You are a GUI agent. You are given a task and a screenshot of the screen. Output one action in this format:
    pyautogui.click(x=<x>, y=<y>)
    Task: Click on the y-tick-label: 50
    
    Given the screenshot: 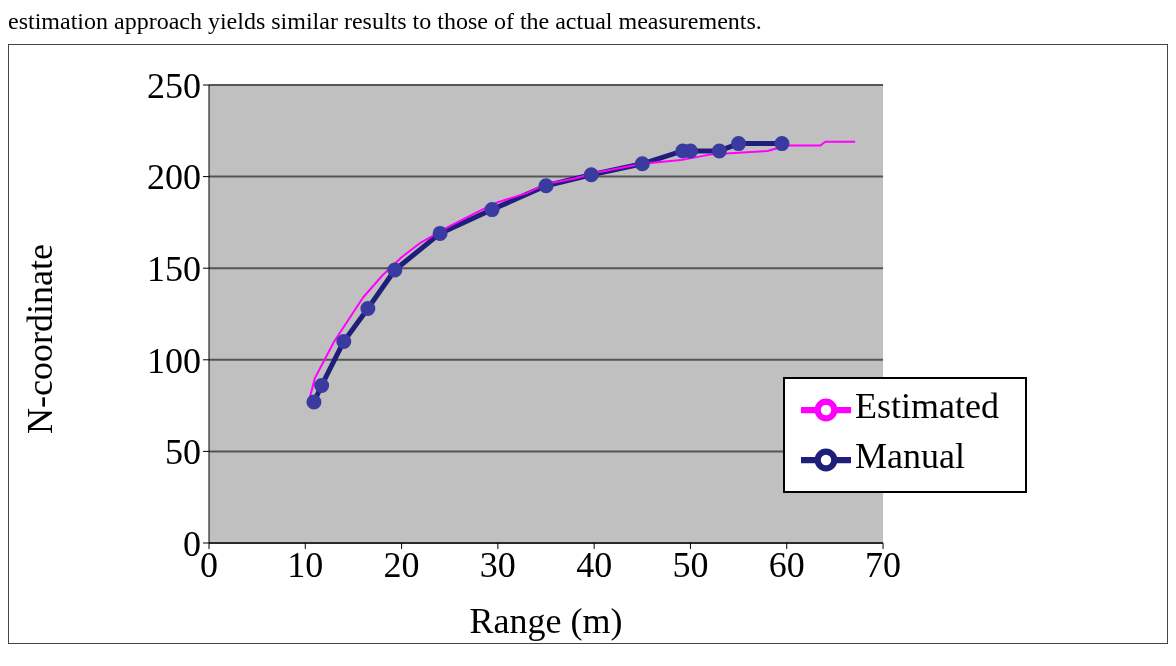 What is the action you would take?
    pyautogui.click(x=183, y=452)
    